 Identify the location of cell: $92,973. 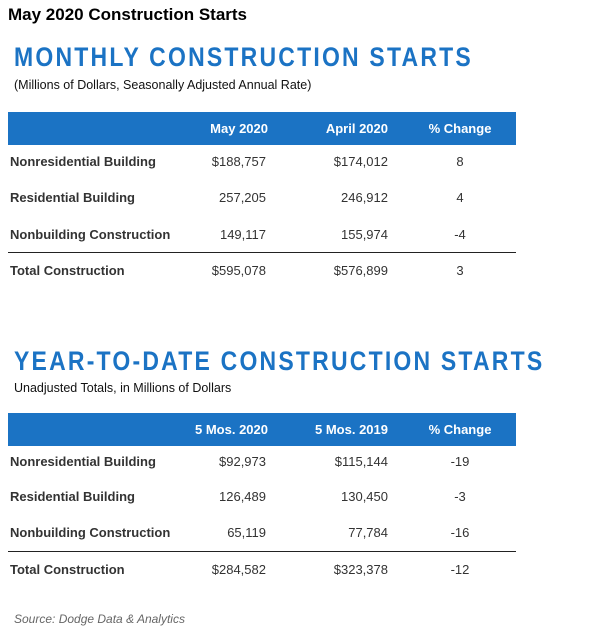
(242, 461).